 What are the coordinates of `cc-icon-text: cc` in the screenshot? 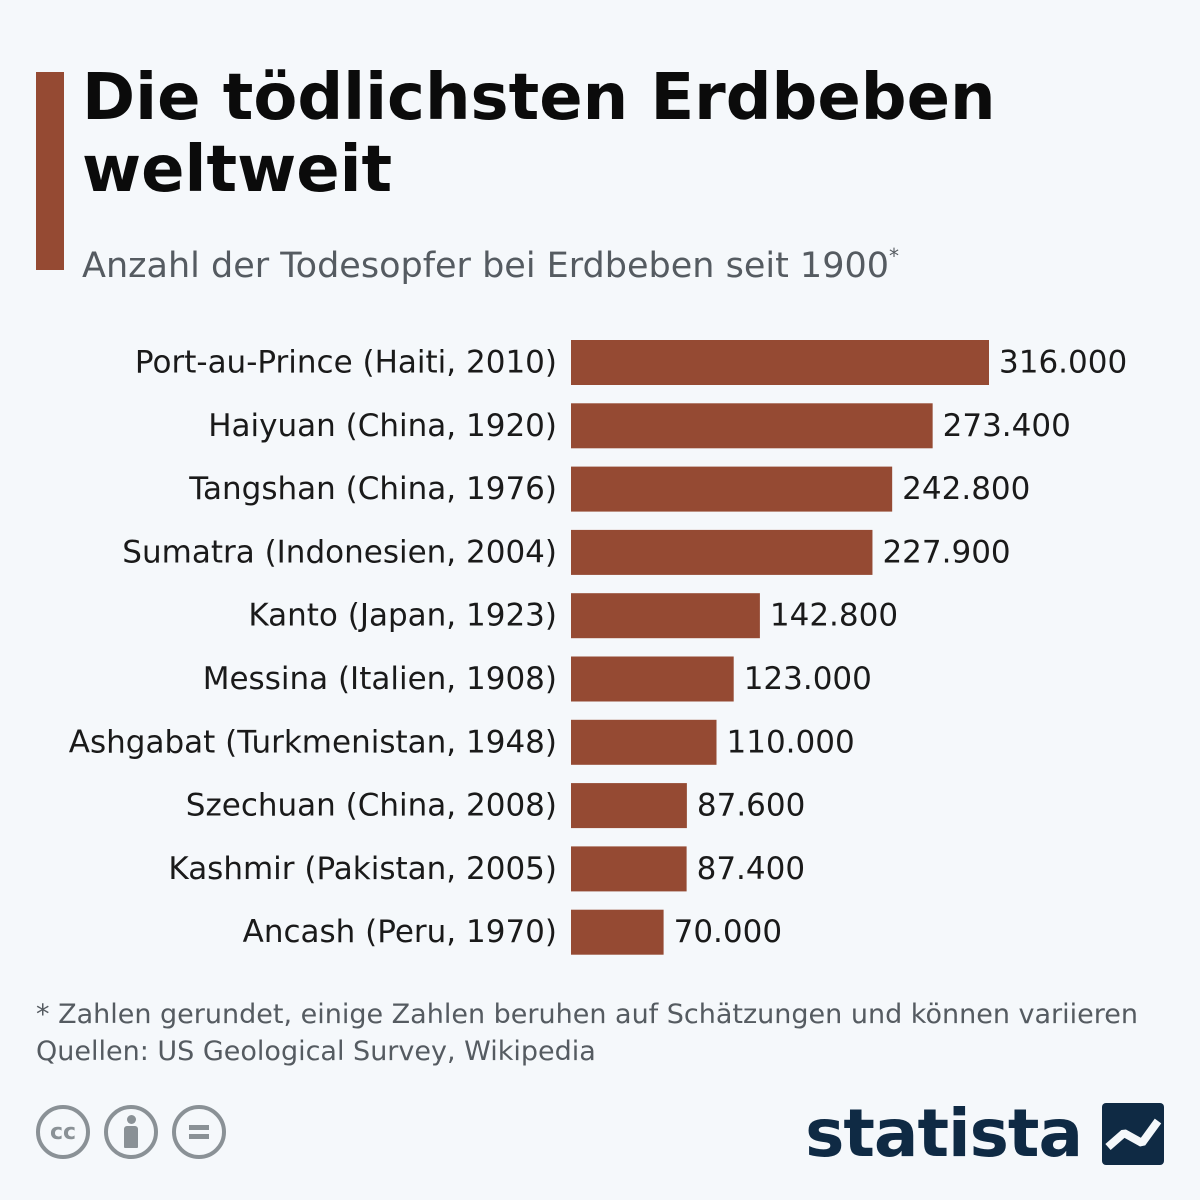 It's located at (63, 1132).